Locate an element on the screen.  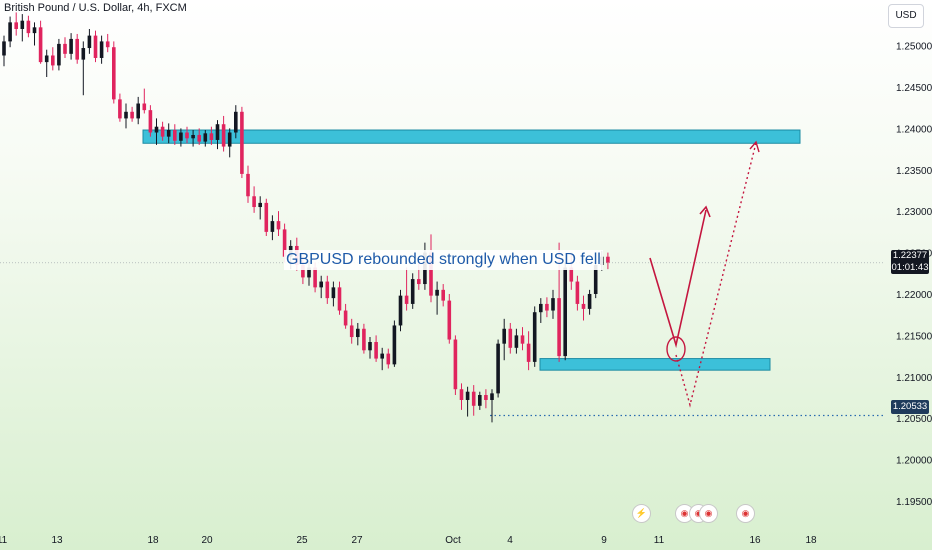
x-tick-label: 27 is located at coordinates (357, 540).